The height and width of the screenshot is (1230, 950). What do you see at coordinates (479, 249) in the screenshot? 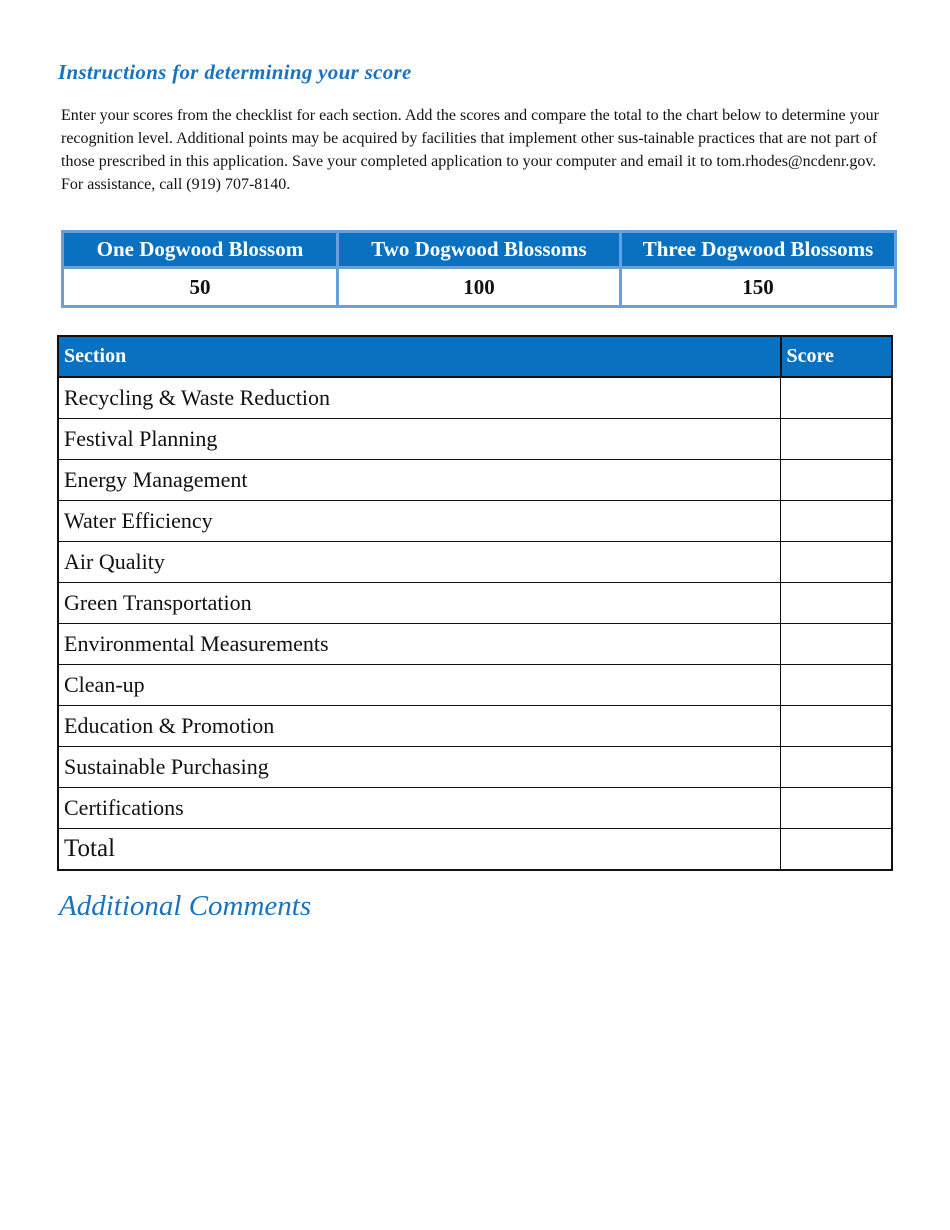
I see `level-header-two: Two Dogwood Blossoms` at bounding box center [479, 249].